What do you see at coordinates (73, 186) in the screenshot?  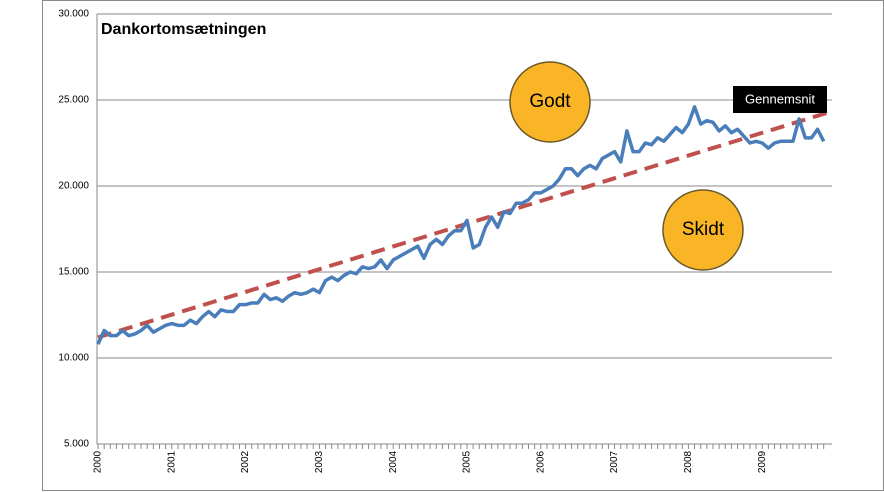 I see `y-tick-label: 20.000` at bounding box center [73, 186].